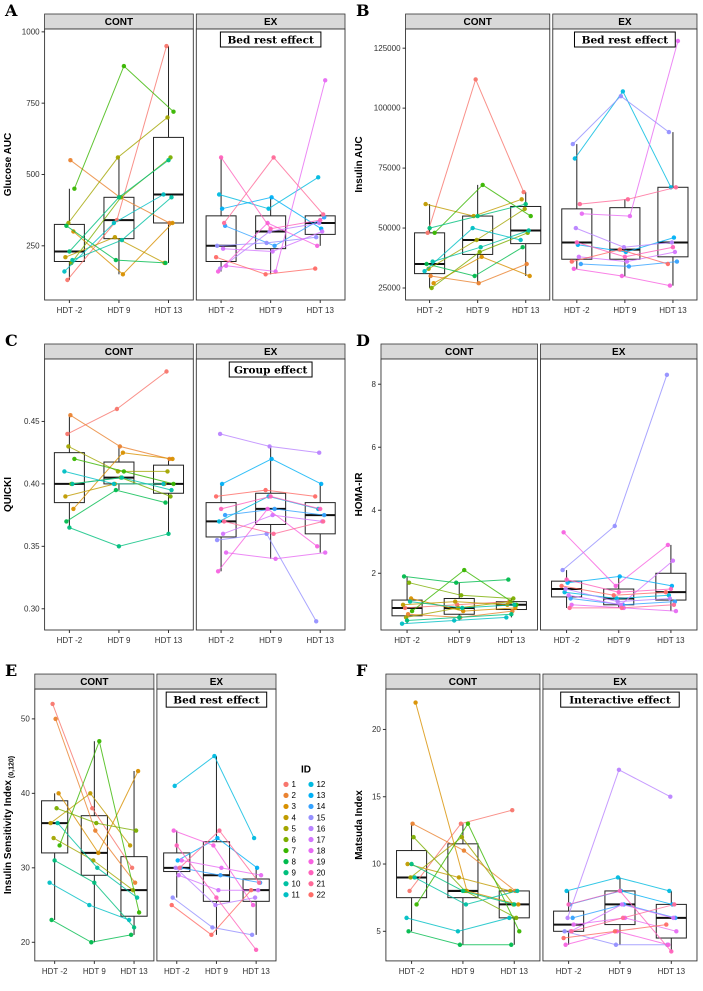 The height and width of the screenshot is (991, 703). What do you see at coordinates (296, 895) in the screenshot?
I see `legend-entry-label: 11` at bounding box center [296, 895].